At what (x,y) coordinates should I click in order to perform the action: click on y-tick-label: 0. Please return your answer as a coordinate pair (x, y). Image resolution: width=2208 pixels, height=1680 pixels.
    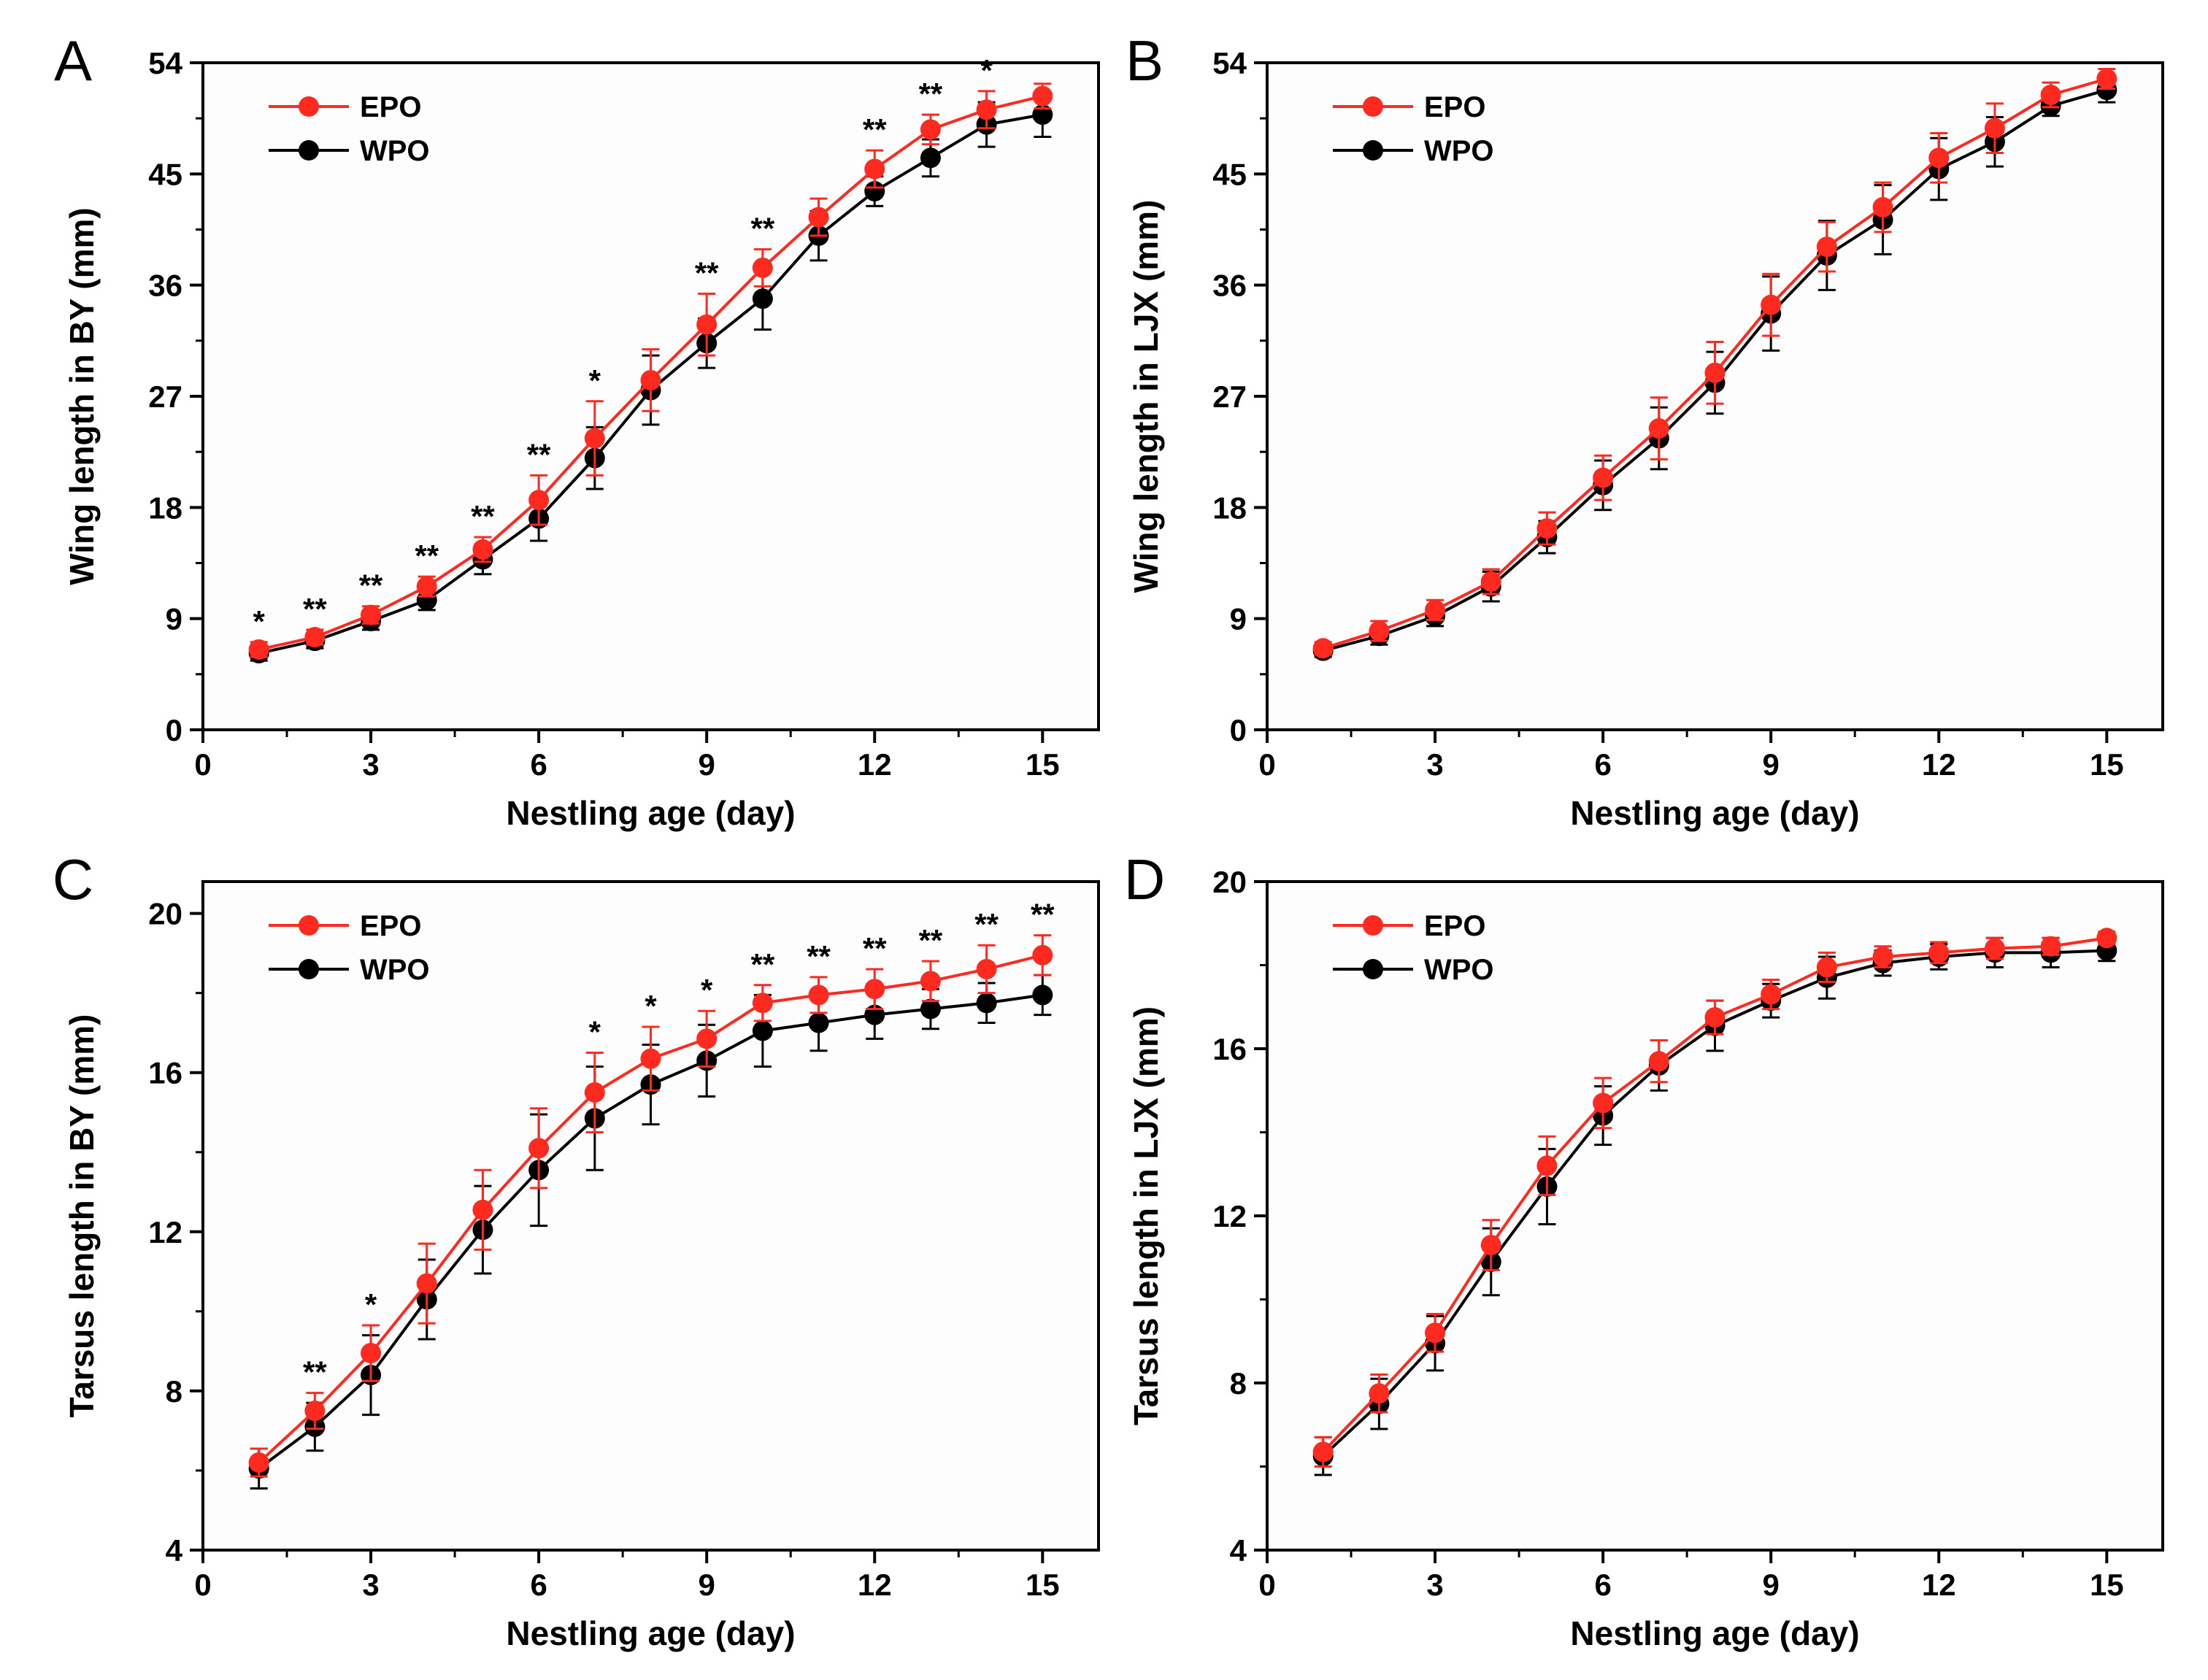
    Looking at the image, I should click on (174, 730).